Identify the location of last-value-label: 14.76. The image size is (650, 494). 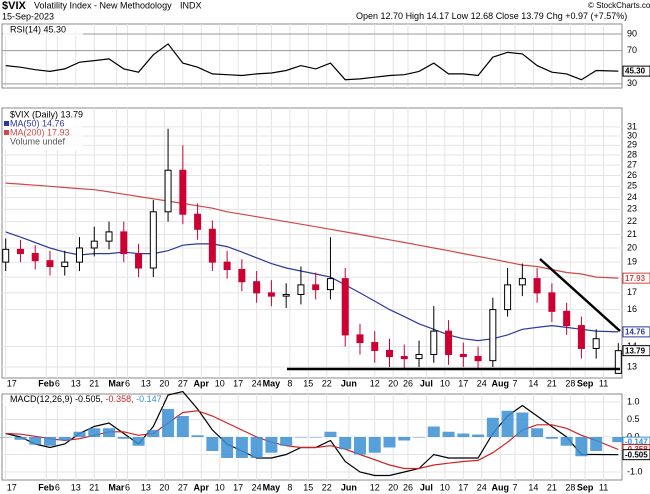
(635, 331).